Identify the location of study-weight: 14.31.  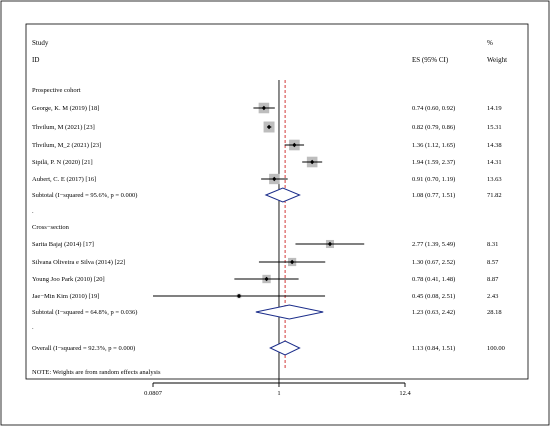
(494, 162).